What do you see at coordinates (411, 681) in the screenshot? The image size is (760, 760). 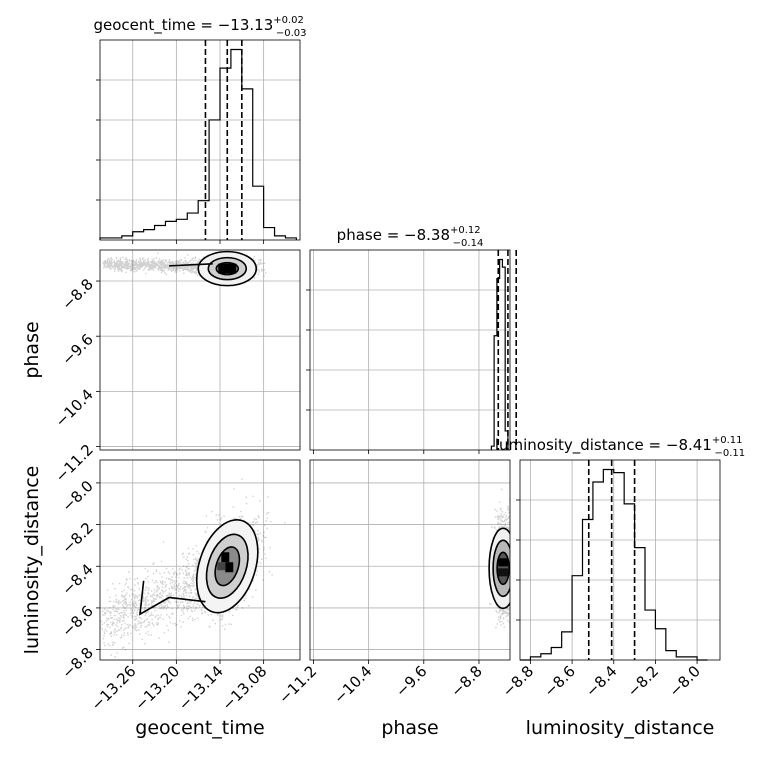 I see `xtick-label-phase: −9.6` at bounding box center [411, 681].